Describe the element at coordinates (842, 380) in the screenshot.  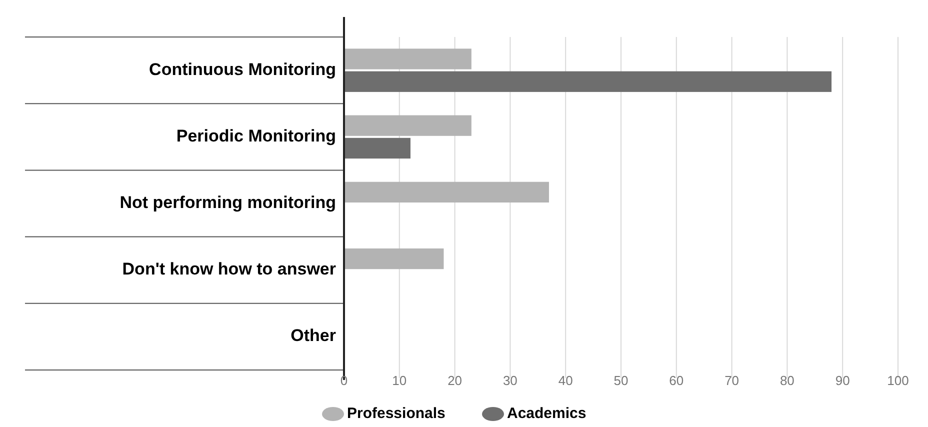
I see `x-tick-label: 90` at that location.